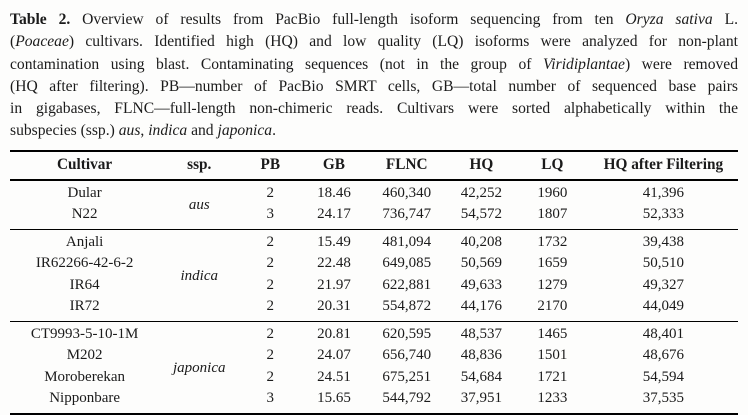 The width and height of the screenshot is (748, 415). What do you see at coordinates (84, 333) in the screenshot?
I see `cultivar-cell: CT9993-5-10-1M` at bounding box center [84, 333].